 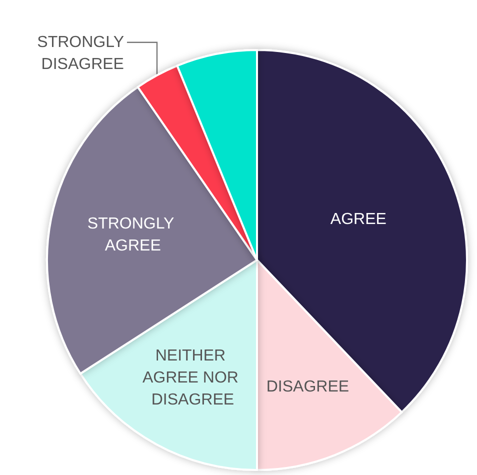 What do you see at coordinates (358, 219) in the screenshot?
I see `slice-label: AGREE` at bounding box center [358, 219].